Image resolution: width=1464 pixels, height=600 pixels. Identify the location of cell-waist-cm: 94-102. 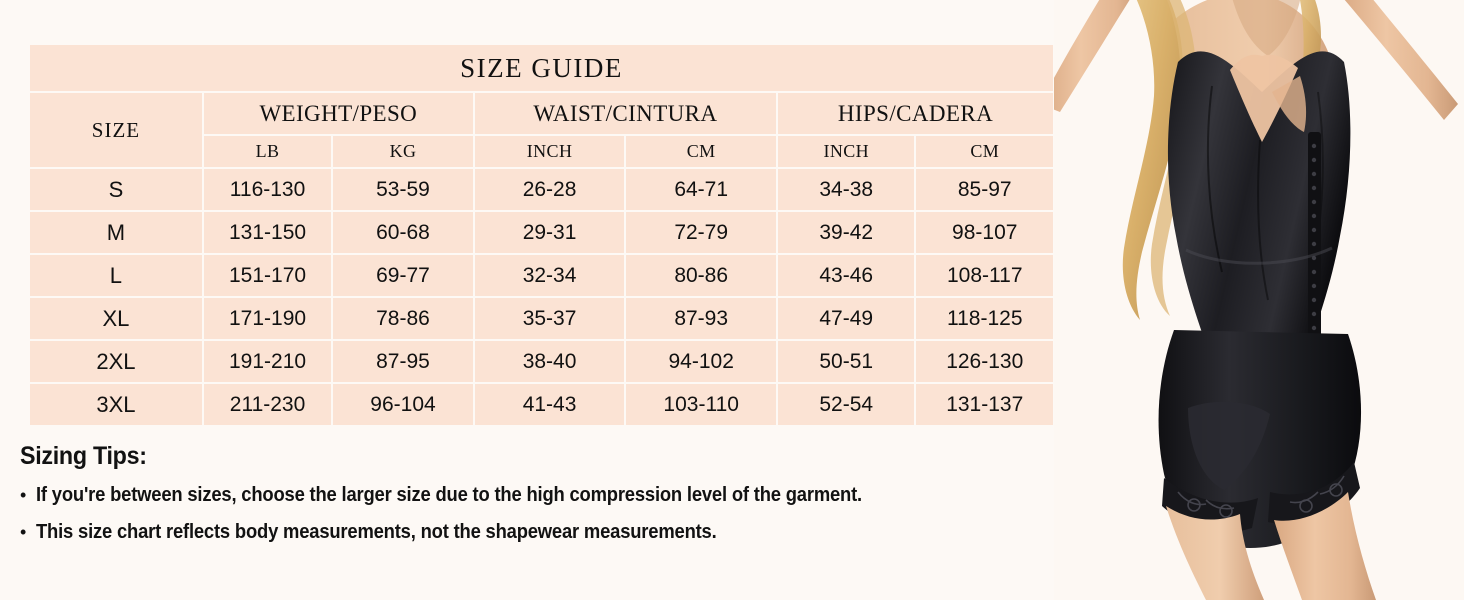
(701, 361).